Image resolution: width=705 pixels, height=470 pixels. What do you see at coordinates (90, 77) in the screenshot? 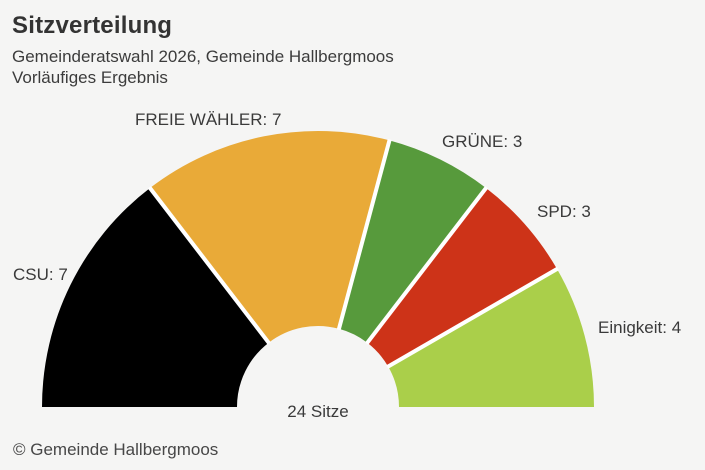
I see `subtitle-line-2: Vorläufiges Ergebnis` at bounding box center [90, 77].